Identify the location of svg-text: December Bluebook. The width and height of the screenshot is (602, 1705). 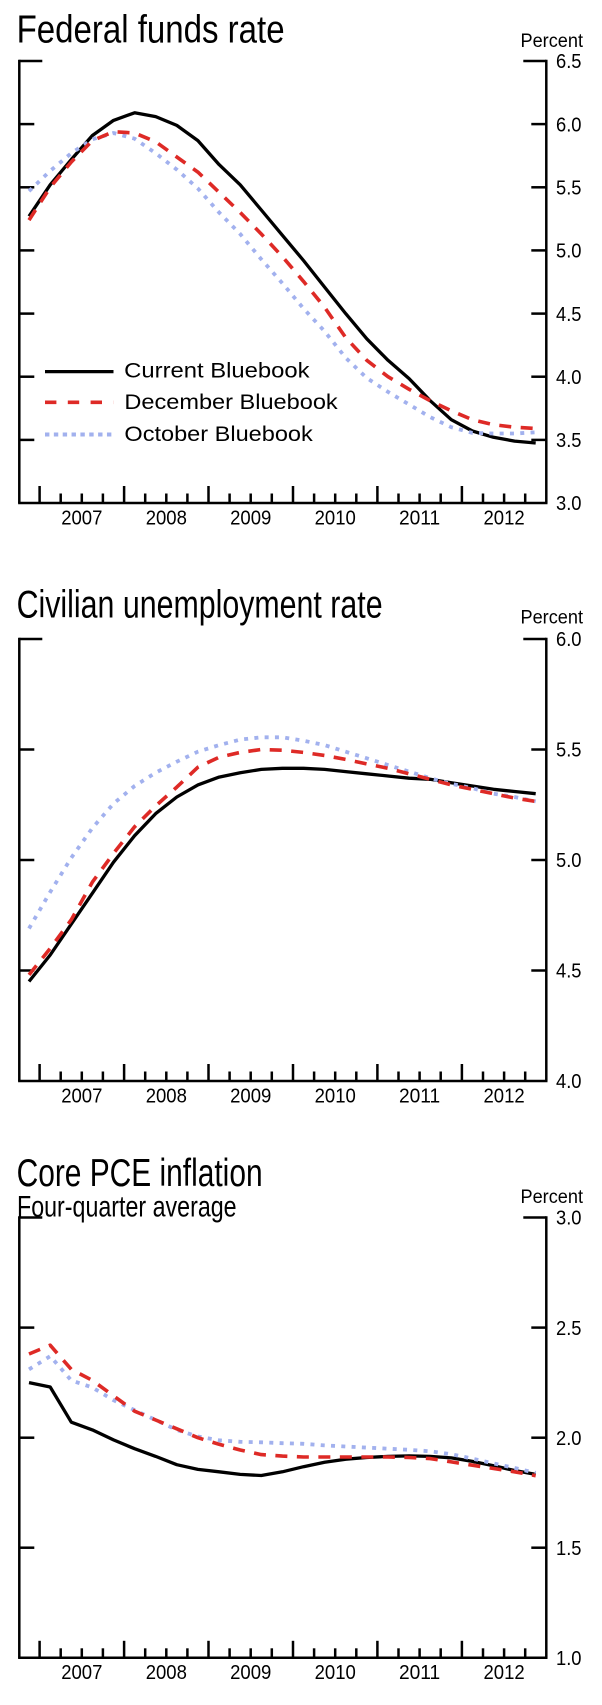
(231, 402).